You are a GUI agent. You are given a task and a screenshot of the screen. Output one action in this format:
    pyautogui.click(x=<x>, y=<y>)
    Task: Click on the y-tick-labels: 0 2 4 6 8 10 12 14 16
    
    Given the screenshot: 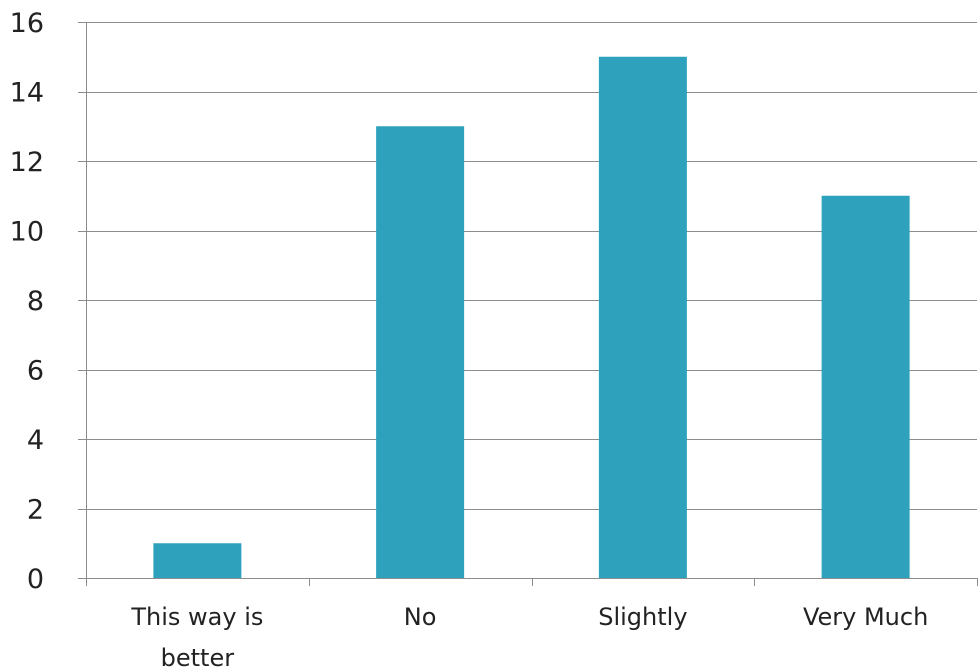 What is the action you would take?
    pyautogui.click(x=27, y=301)
    